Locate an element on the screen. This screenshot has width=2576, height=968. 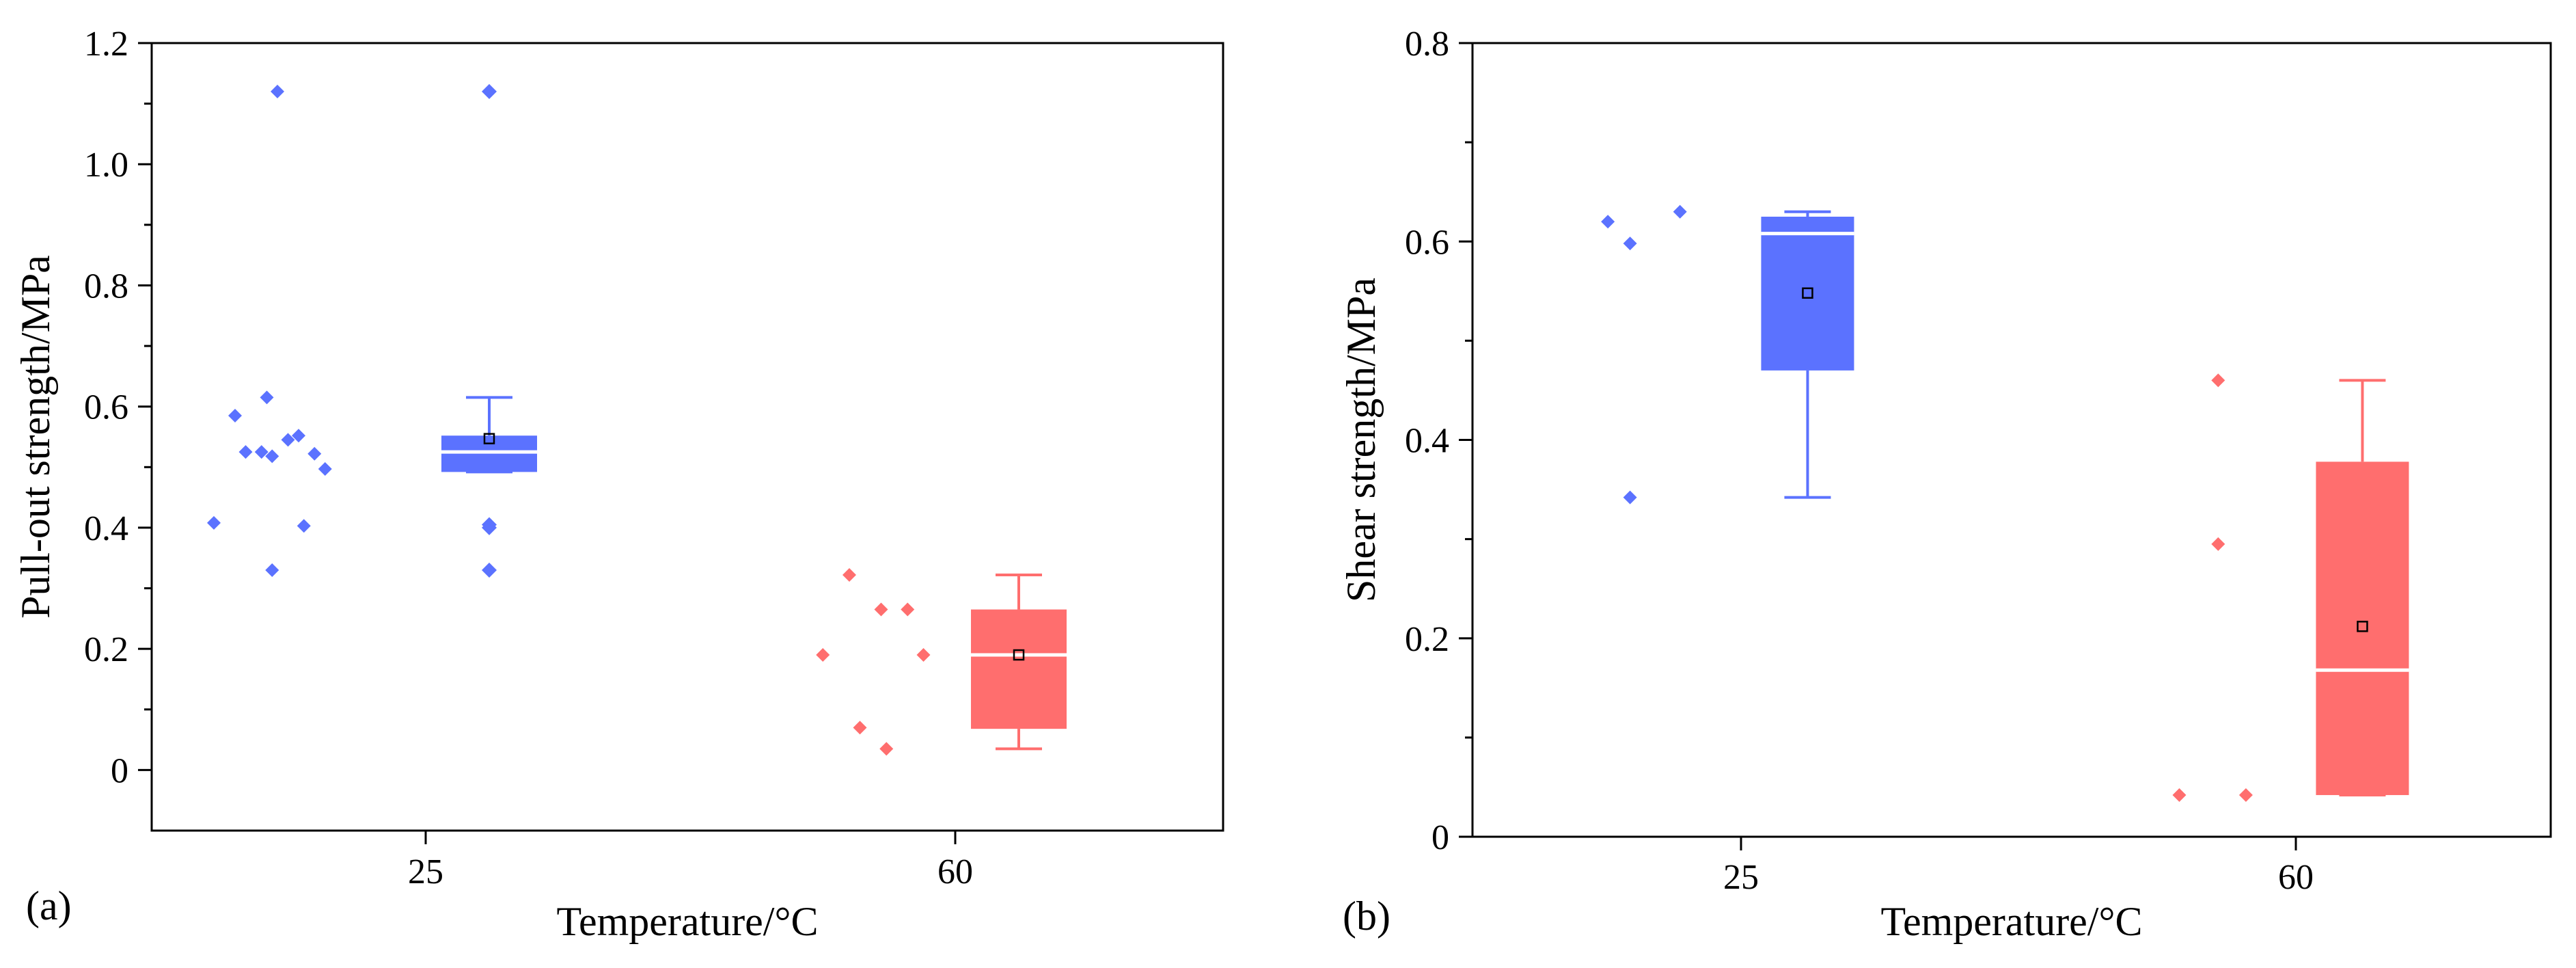
y-tick-label: 1.0 is located at coordinates (106, 165).